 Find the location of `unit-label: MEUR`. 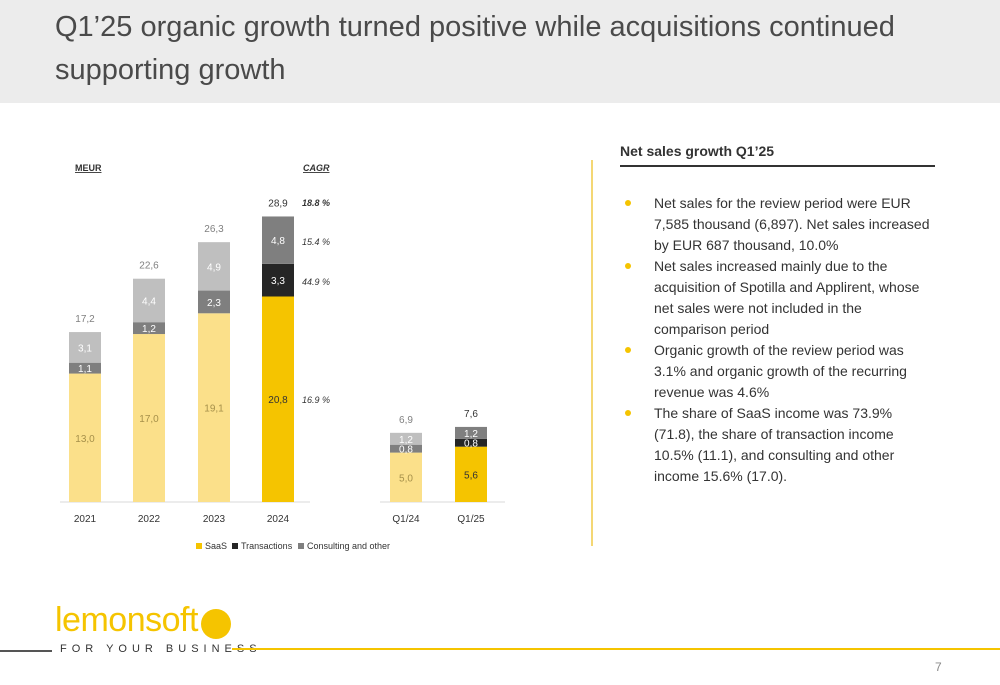

unit-label: MEUR is located at coordinates (88, 168).